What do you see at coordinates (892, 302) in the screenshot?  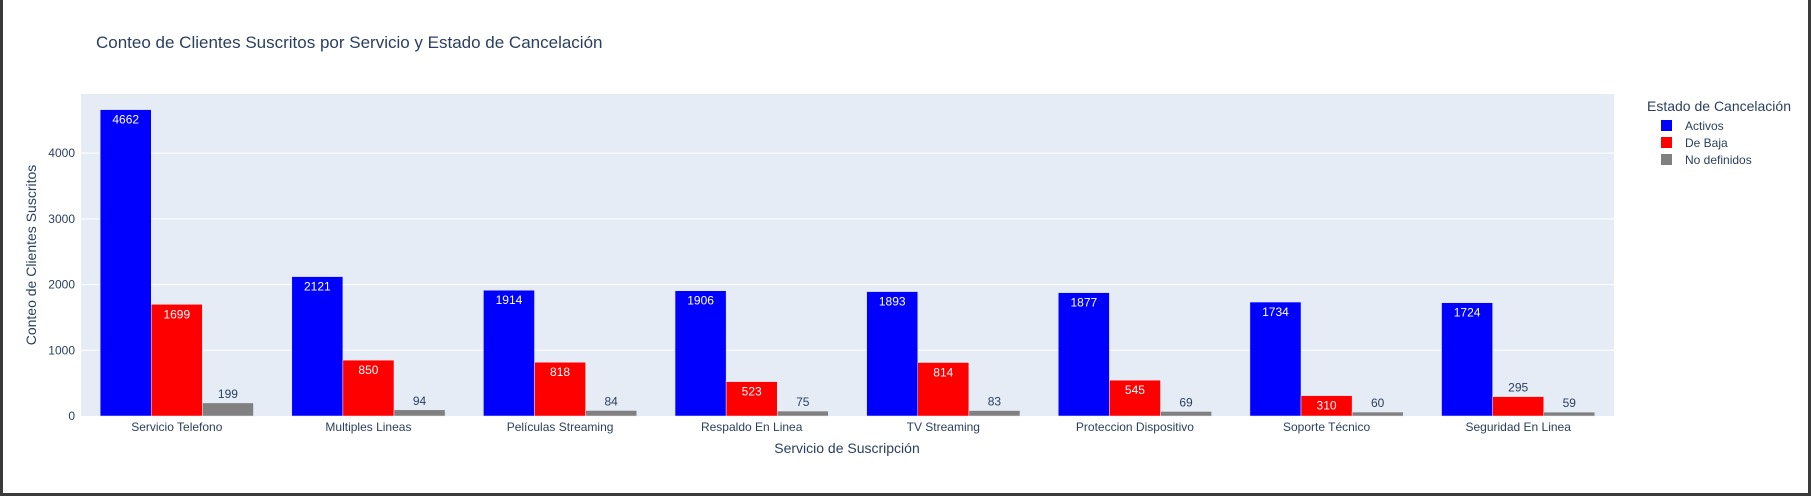 I see `bar-value-label: 1893` at bounding box center [892, 302].